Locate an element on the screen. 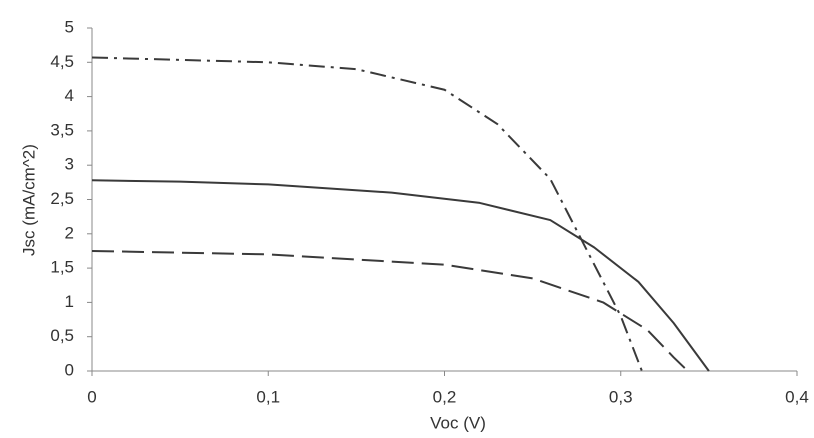 The height and width of the screenshot is (438, 814). y-tick-label: 5 is located at coordinates (69, 26).